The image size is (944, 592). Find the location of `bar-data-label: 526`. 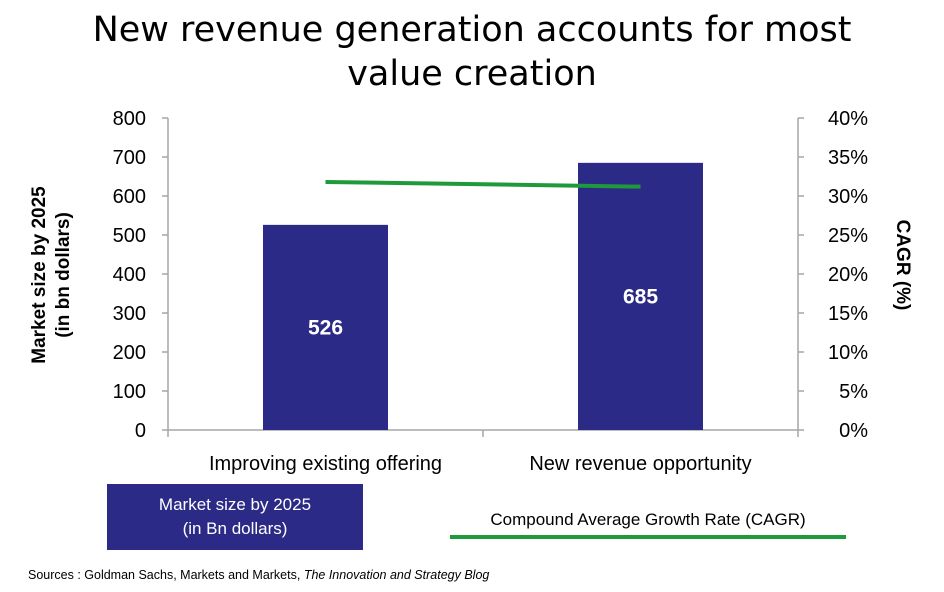

bar-data-label: 526 is located at coordinates (325, 327).